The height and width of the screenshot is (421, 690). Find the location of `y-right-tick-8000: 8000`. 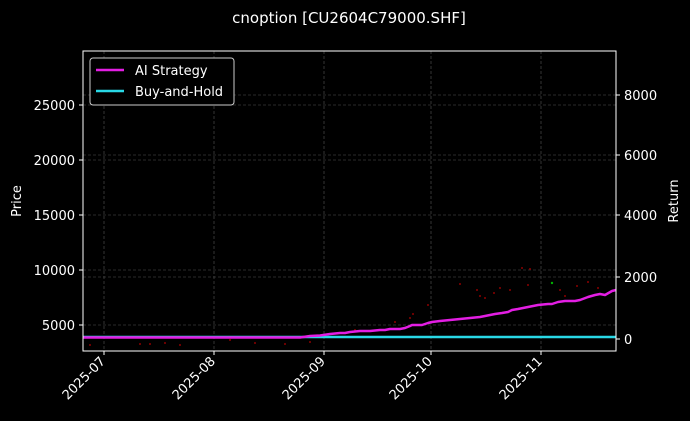

y-right-tick-8000: 8000 is located at coordinates (640, 96).